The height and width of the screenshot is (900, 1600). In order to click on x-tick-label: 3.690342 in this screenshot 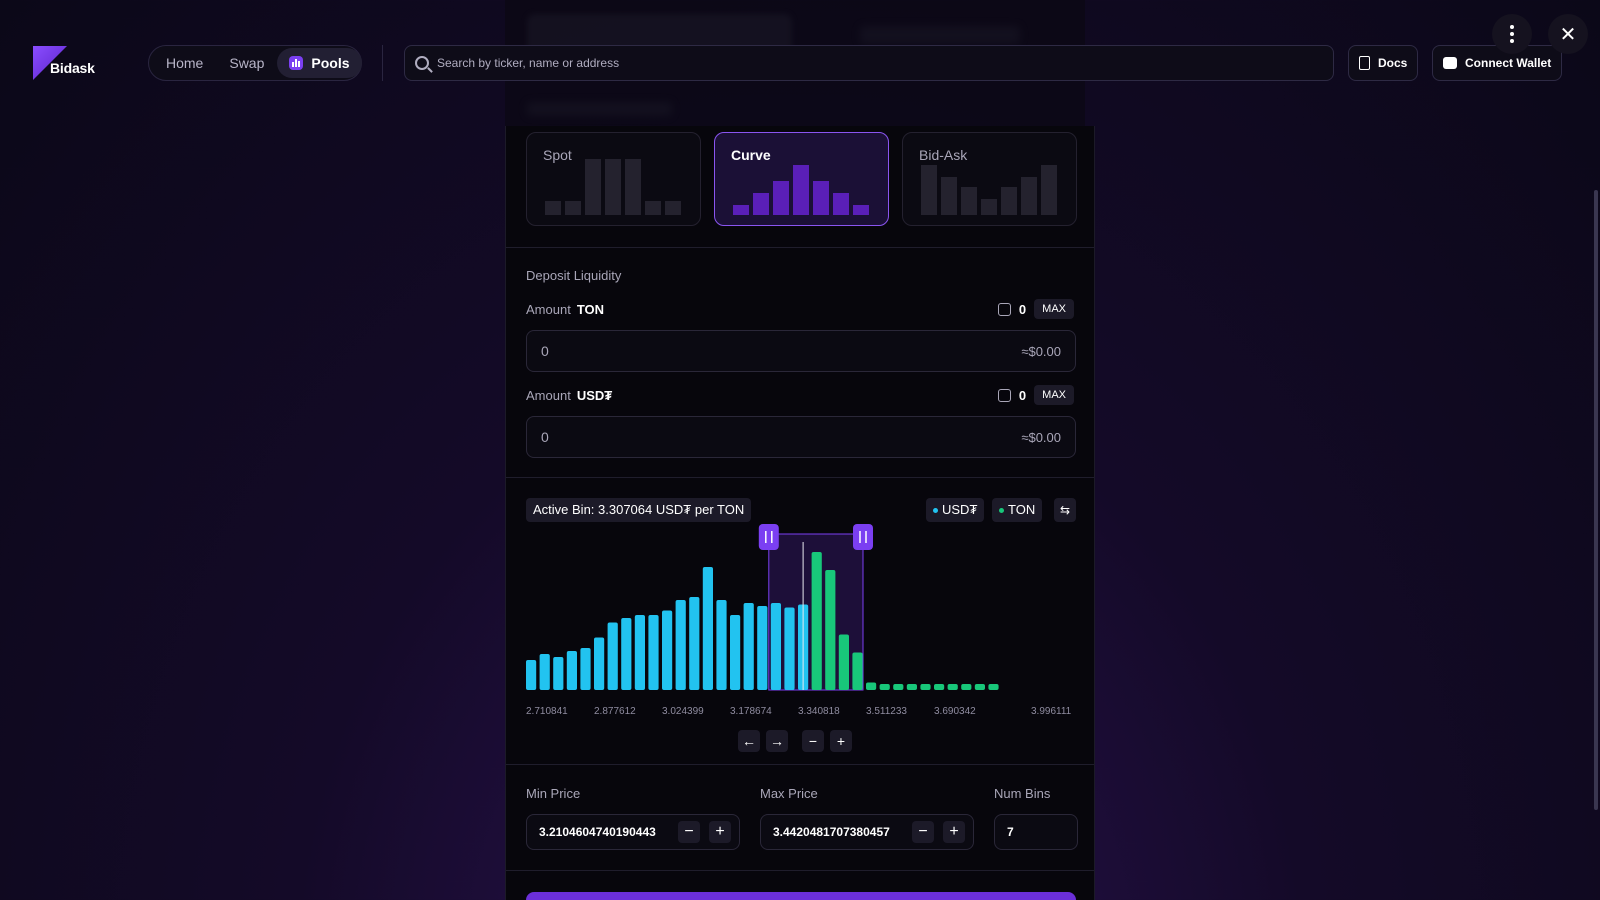, I will do `click(955, 711)`.